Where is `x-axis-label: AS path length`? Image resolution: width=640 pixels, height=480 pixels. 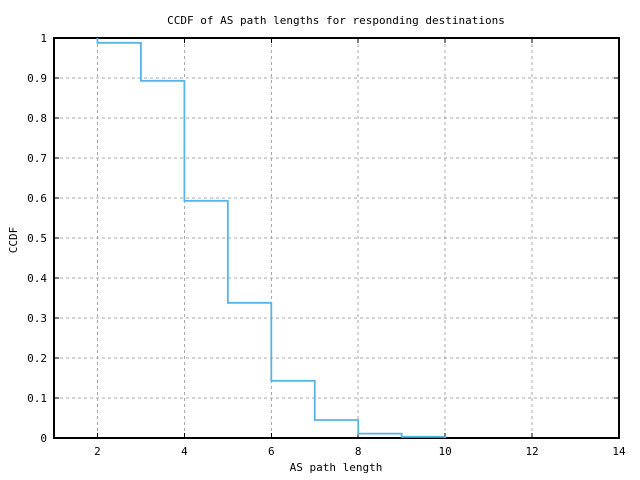 x-axis-label: AS path length is located at coordinates (336, 467).